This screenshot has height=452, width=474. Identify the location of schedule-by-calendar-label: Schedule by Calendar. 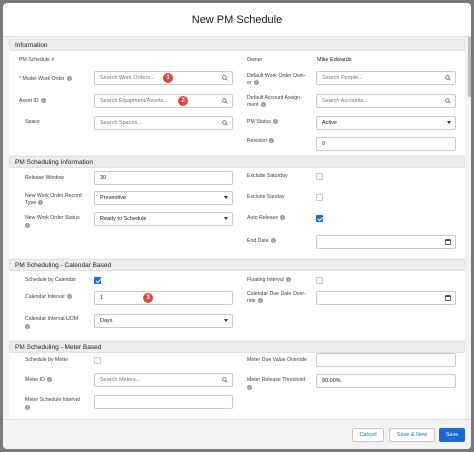
(51, 280).